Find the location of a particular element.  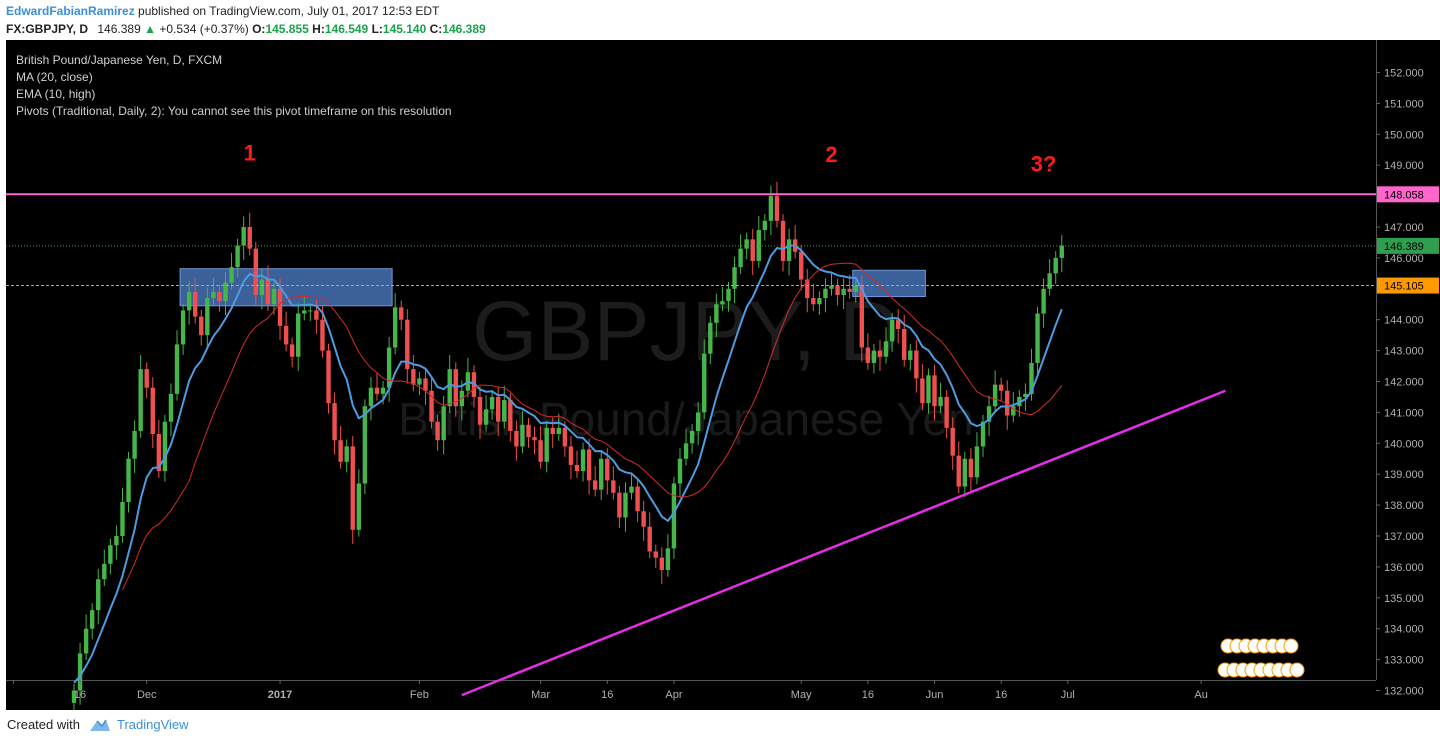

author-link: EdwardFabianRamirez is located at coordinates (70, 11).